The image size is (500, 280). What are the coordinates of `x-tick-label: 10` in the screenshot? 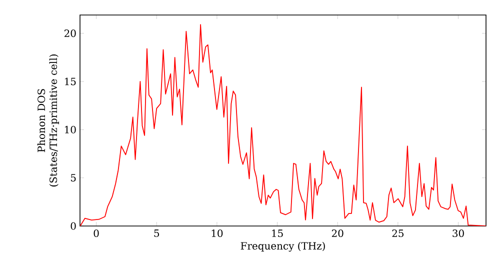 It's located at (217, 234).